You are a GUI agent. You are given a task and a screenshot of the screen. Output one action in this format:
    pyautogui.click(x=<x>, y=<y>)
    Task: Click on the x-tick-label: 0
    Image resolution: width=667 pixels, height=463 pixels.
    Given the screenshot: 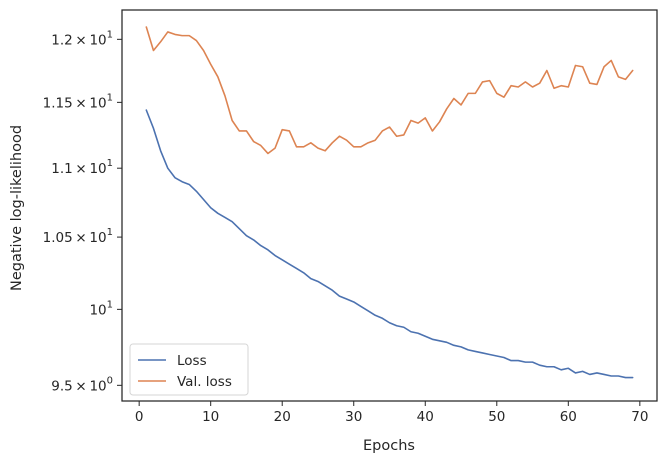 What is the action you would take?
    pyautogui.click(x=139, y=417)
    